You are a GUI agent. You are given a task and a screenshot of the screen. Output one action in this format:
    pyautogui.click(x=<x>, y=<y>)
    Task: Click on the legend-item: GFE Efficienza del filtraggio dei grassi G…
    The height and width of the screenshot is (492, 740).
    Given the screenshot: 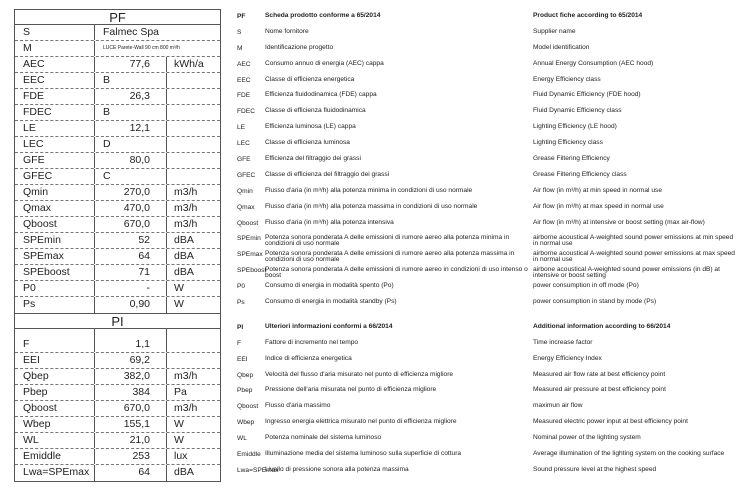 What is the action you would take?
    pyautogui.click(x=487, y=159)
    